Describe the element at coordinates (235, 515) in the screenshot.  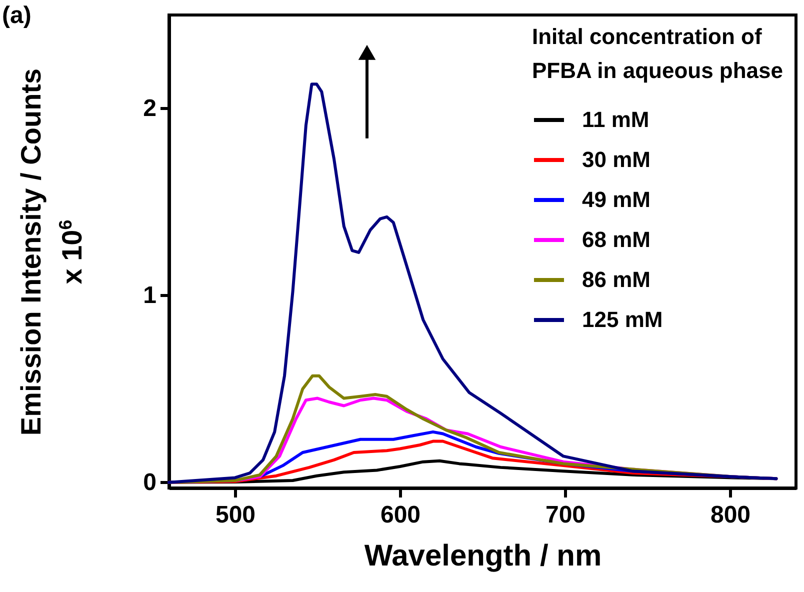
I see `x-tick-label: 500` at that location.